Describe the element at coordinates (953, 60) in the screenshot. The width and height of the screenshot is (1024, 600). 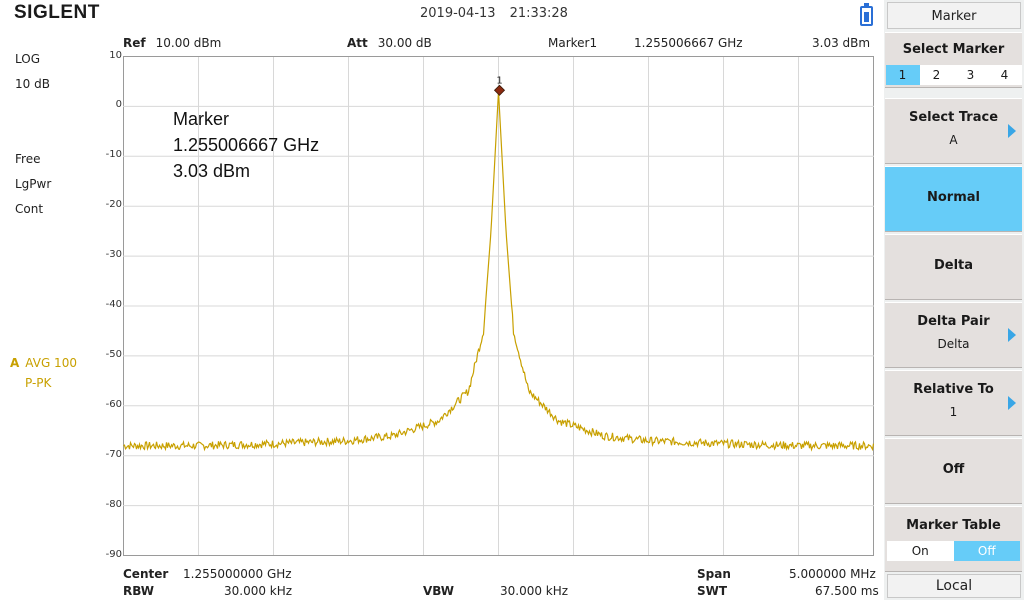
I see `select-marker-key: Select Marker 1 2 3 4` at that location.